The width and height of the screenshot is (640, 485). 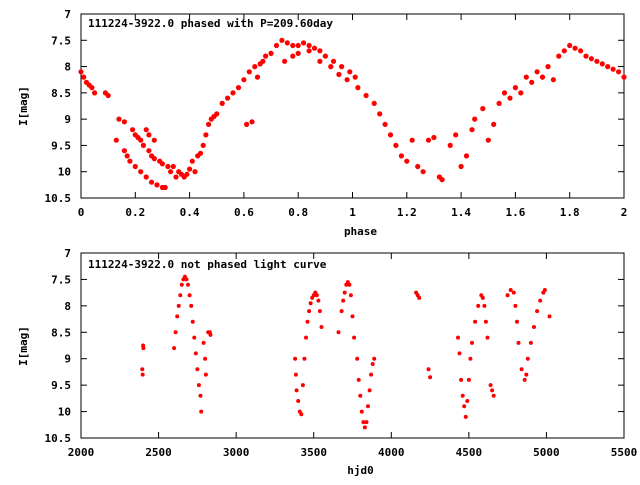 What do you see at coordinates (360, 231) in the screenshot?
I see `x-axis-label: phase` at bounding box center [360, 231].